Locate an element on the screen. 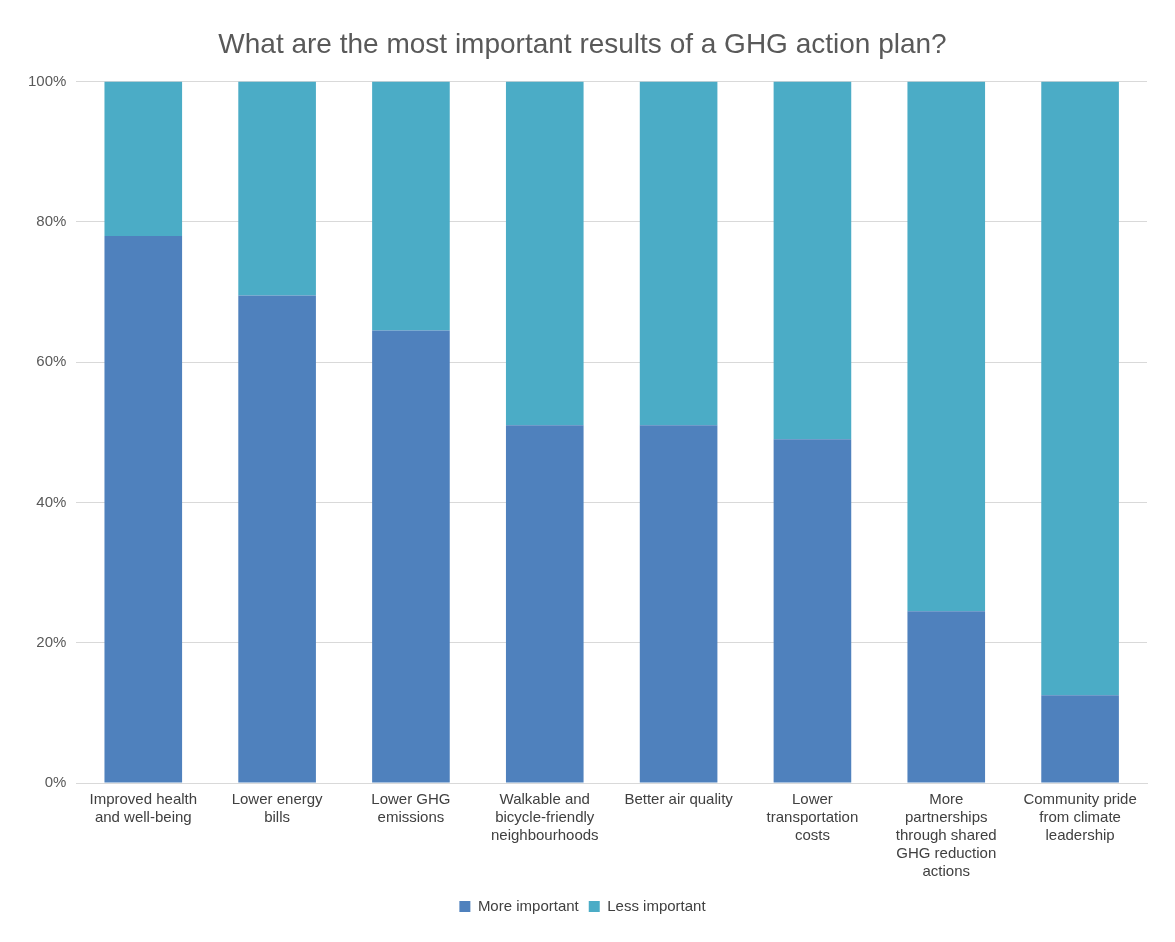  y-tick-label: 40% is located at coordinates (51, 501).